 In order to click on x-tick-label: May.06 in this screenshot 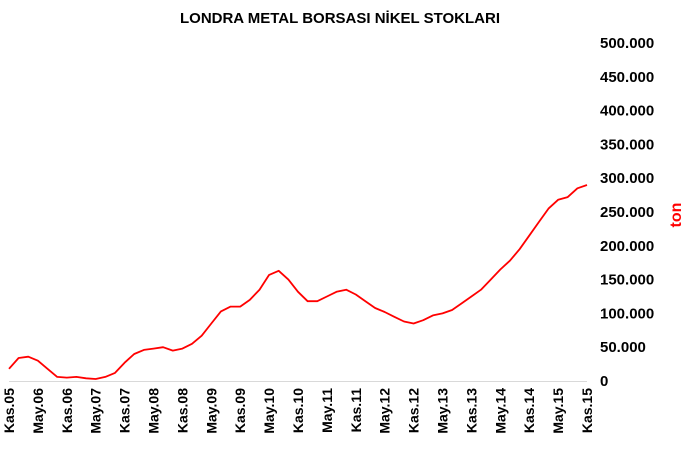, I will do `click(38, 411)`.